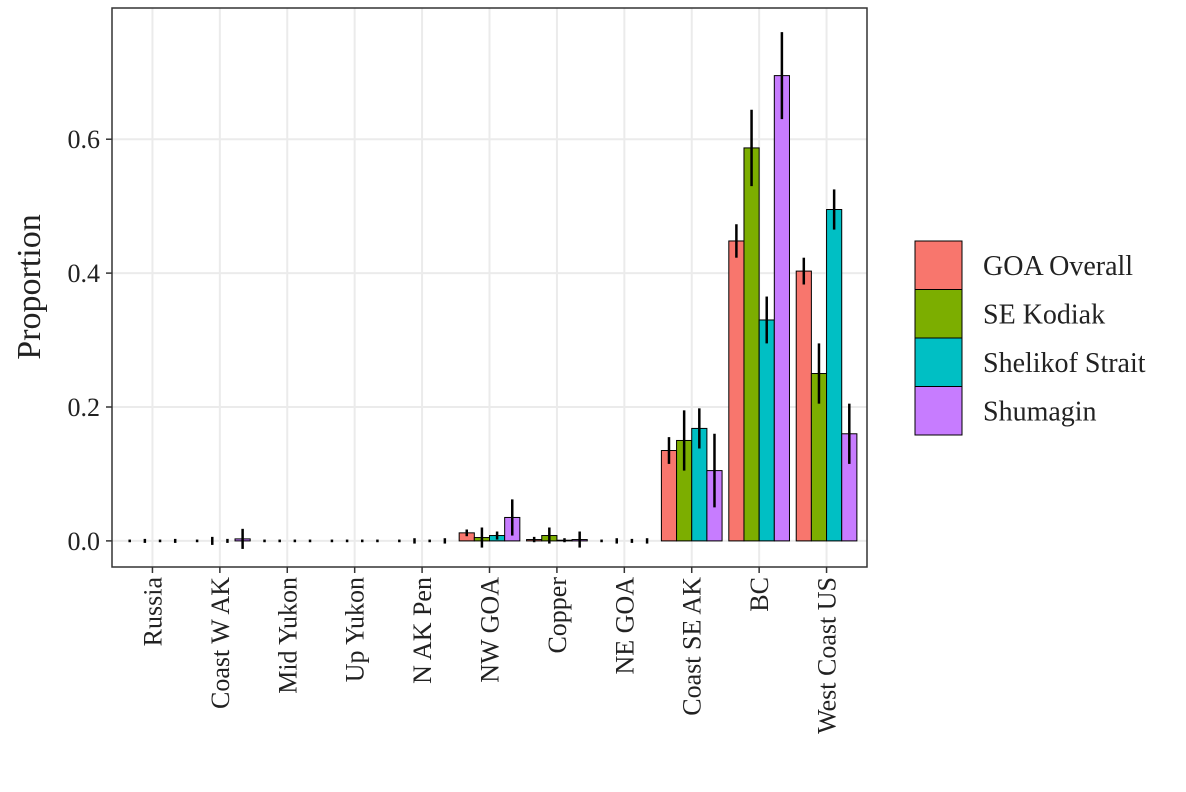 This screenshot has width=1186, height=792. Describe the element at coordinates (557, 615) in the screenshot. I see `x-tick-label: Copper` at that location.